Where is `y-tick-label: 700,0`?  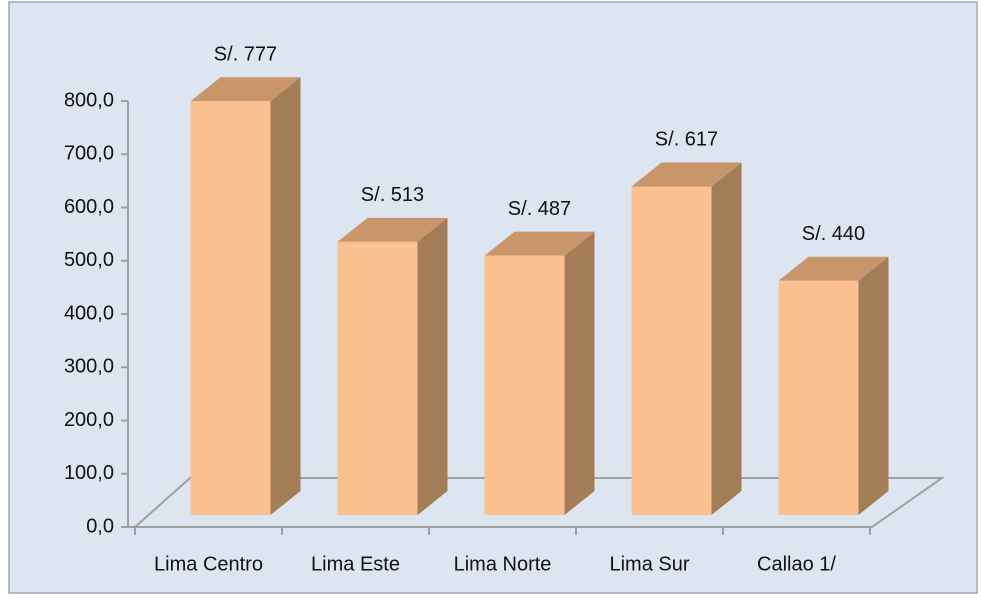 y-tick-label: 700,0 is located at coordinates (89, 154).